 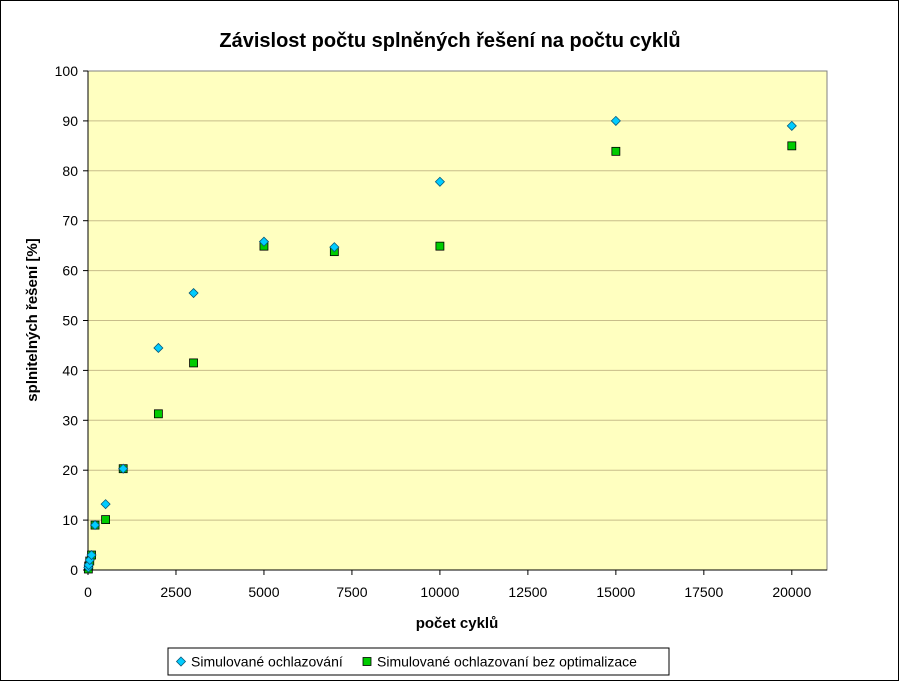 What do you see at coordinates (457, 623) in the screenshot?
I see `x-axis-title: počet cyklů` at bounding box center [457, 623].